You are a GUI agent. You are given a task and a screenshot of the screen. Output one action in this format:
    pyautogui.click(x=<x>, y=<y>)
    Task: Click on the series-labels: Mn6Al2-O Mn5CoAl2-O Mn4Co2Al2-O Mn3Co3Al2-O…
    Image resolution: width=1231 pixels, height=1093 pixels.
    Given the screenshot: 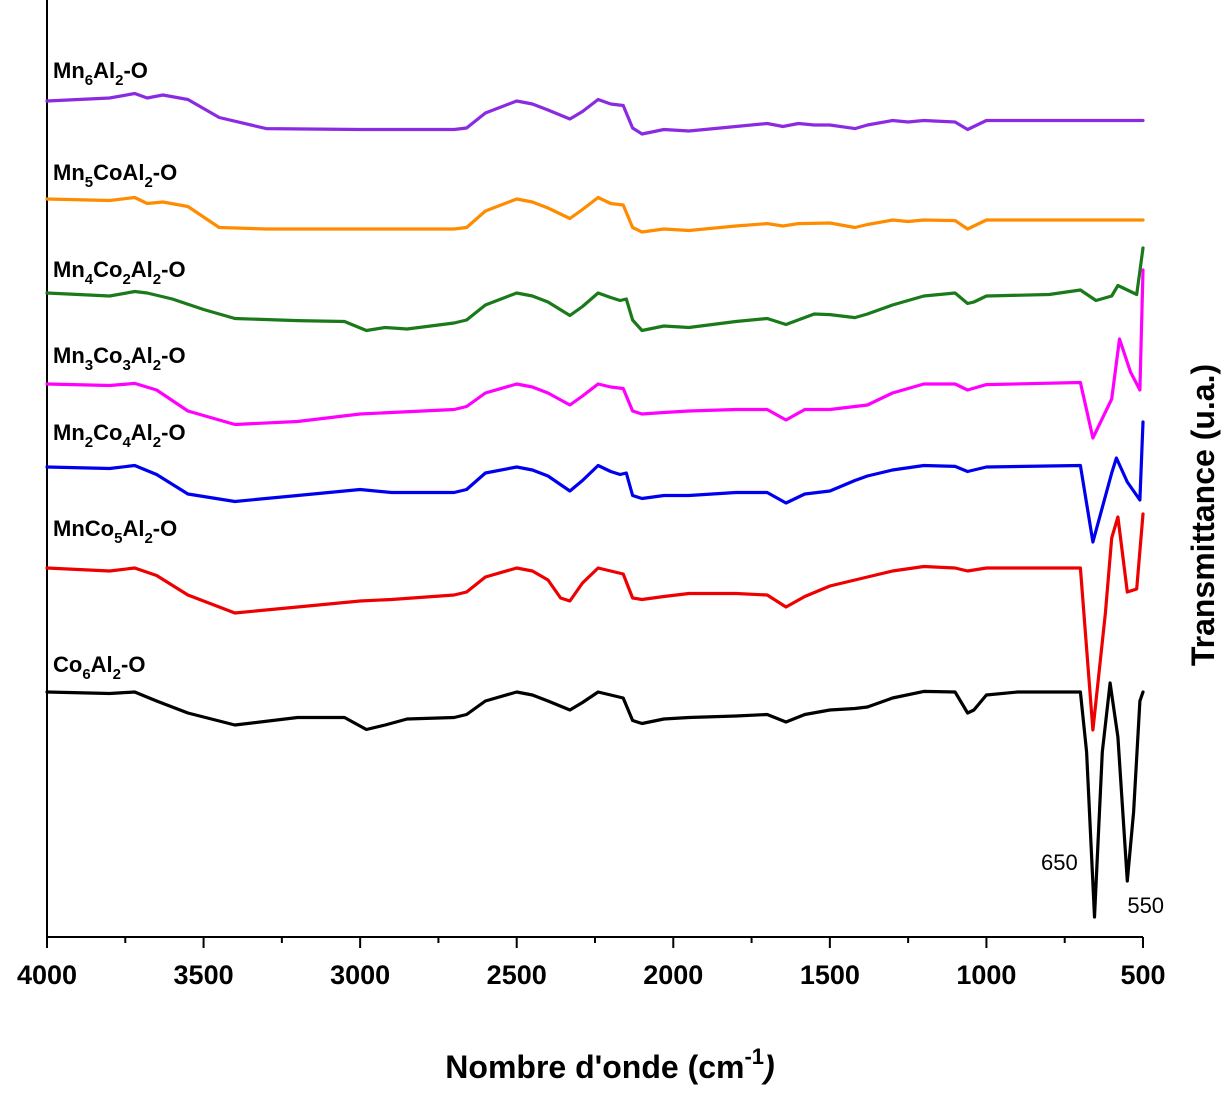 What is the action you would take?
    pyautogui.click(x=119, y=370)
    